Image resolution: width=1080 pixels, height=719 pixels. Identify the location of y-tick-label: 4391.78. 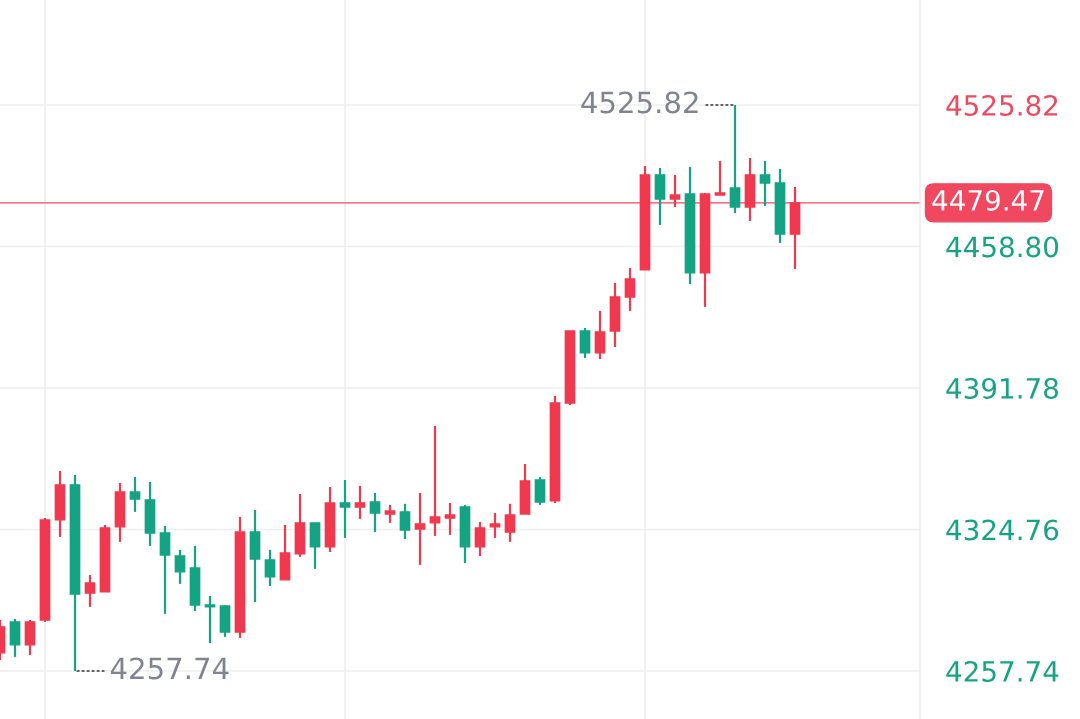
(1002, 388).